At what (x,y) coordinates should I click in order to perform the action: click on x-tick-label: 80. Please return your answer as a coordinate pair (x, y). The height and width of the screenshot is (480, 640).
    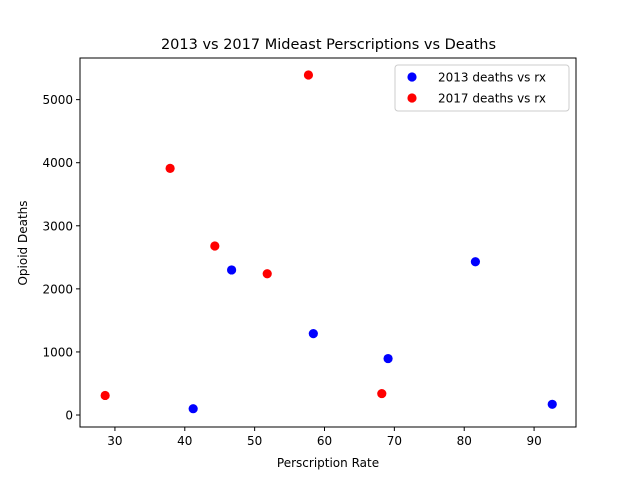
    Looking at the image, I should click on (464, 441).